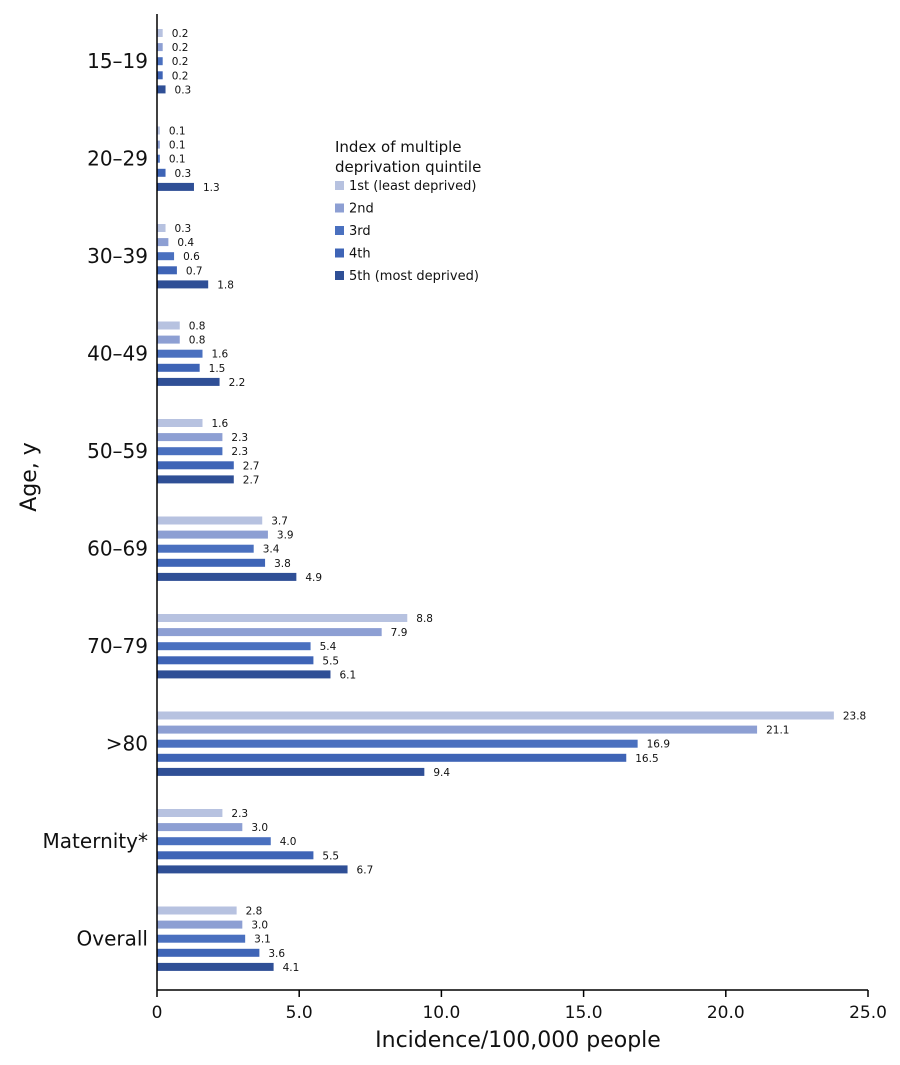 This screenshot has width=900, height=1065. I want to click on value-label-4-1: 2.3, so click(239, 438).